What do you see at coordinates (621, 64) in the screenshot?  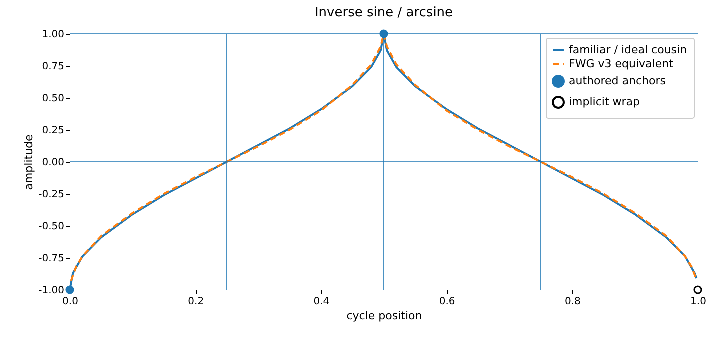 I see `legend-label: FWG v3 equivalent` at bounding box center [621, 64].